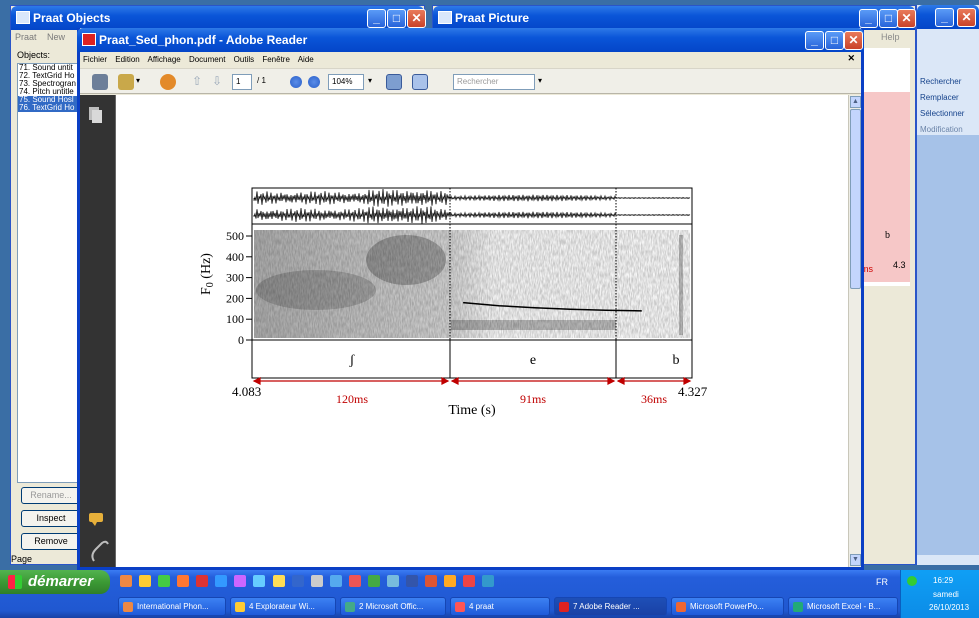 This screenshot has width=979, height=618. What do you see at coordinates (276, 59) in the screenshot?
I see `menu-fenetre: Fenêtre` at bounding box center [276, 59].